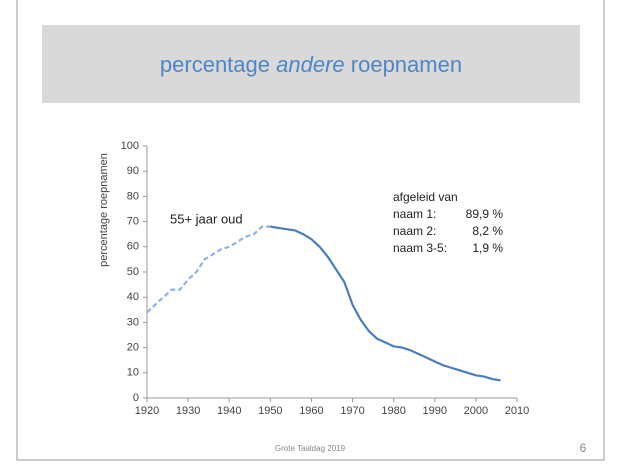 Image resolution: width=622 pixels, height=466 pixels. Describe the element at coordinates (188, 411) in the screenshot. I see `x-tick-label: 1930` at that location.